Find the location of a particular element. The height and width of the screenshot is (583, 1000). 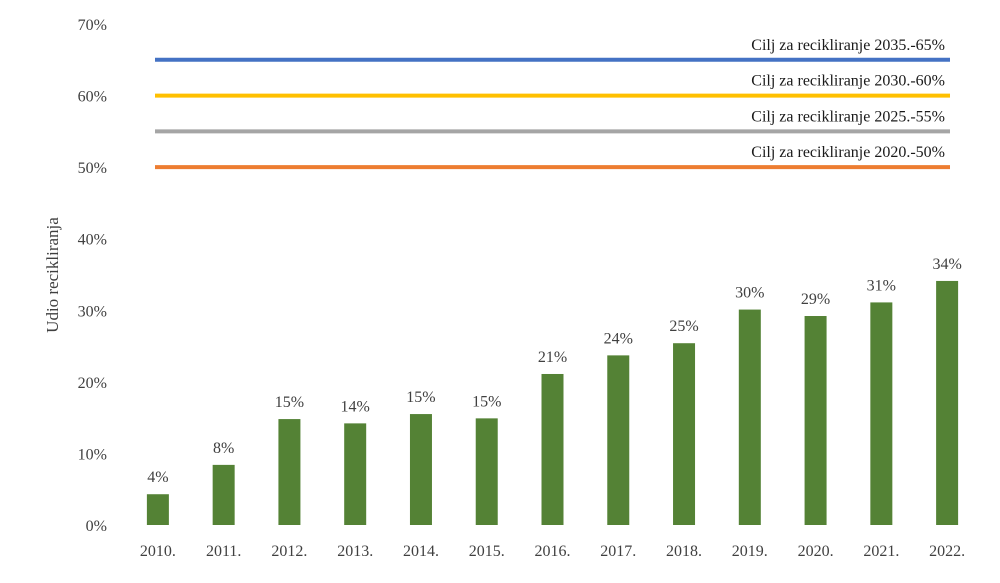

target-label: Cilj za recikliranje 2030.-60% is located at coordinates (848, 81).